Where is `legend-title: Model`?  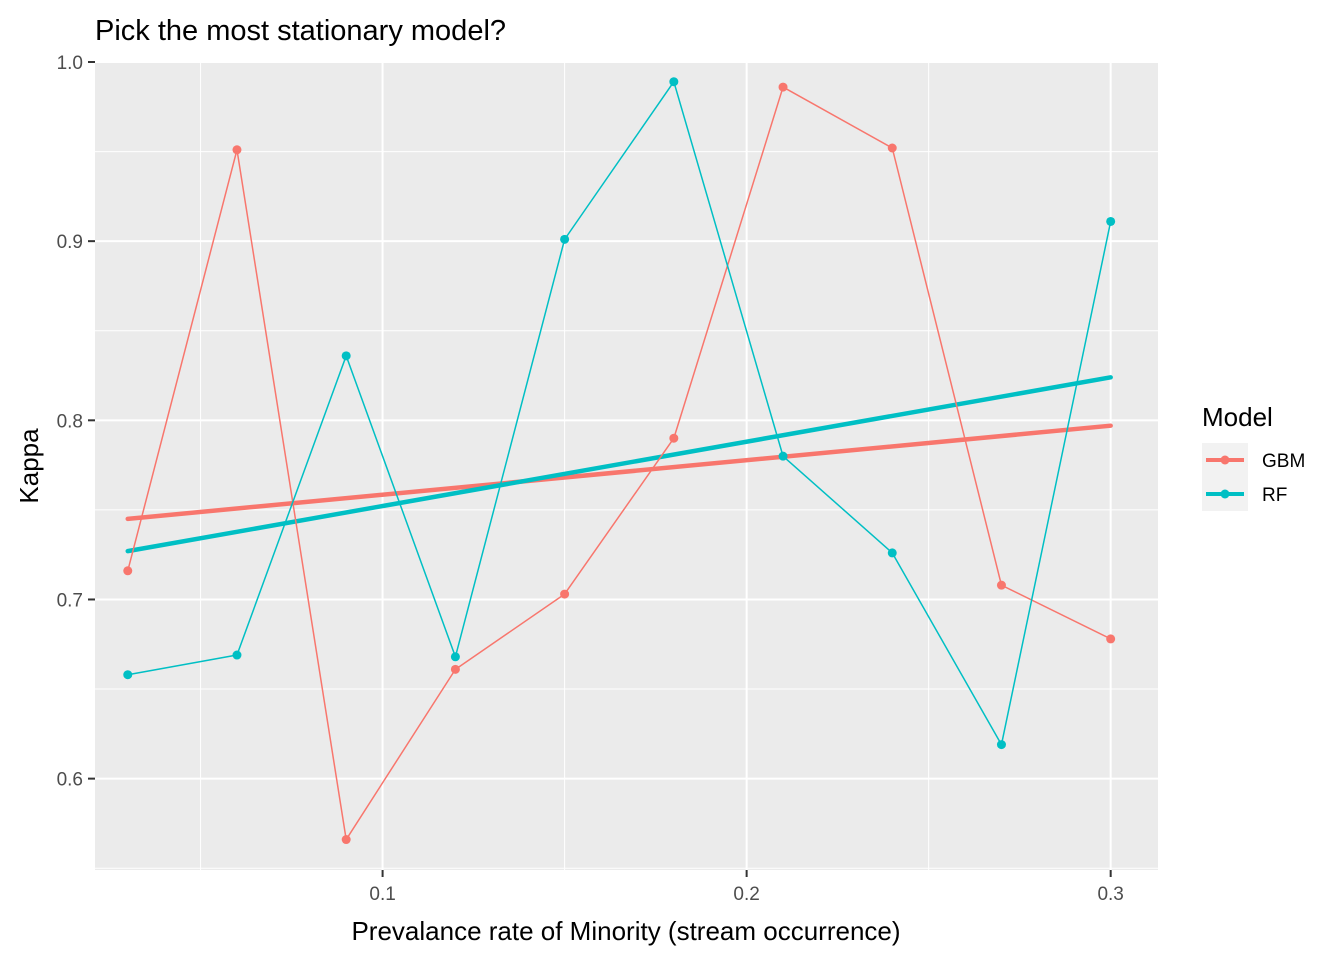 legend-title: Model is located at coordinates (1237, 417).